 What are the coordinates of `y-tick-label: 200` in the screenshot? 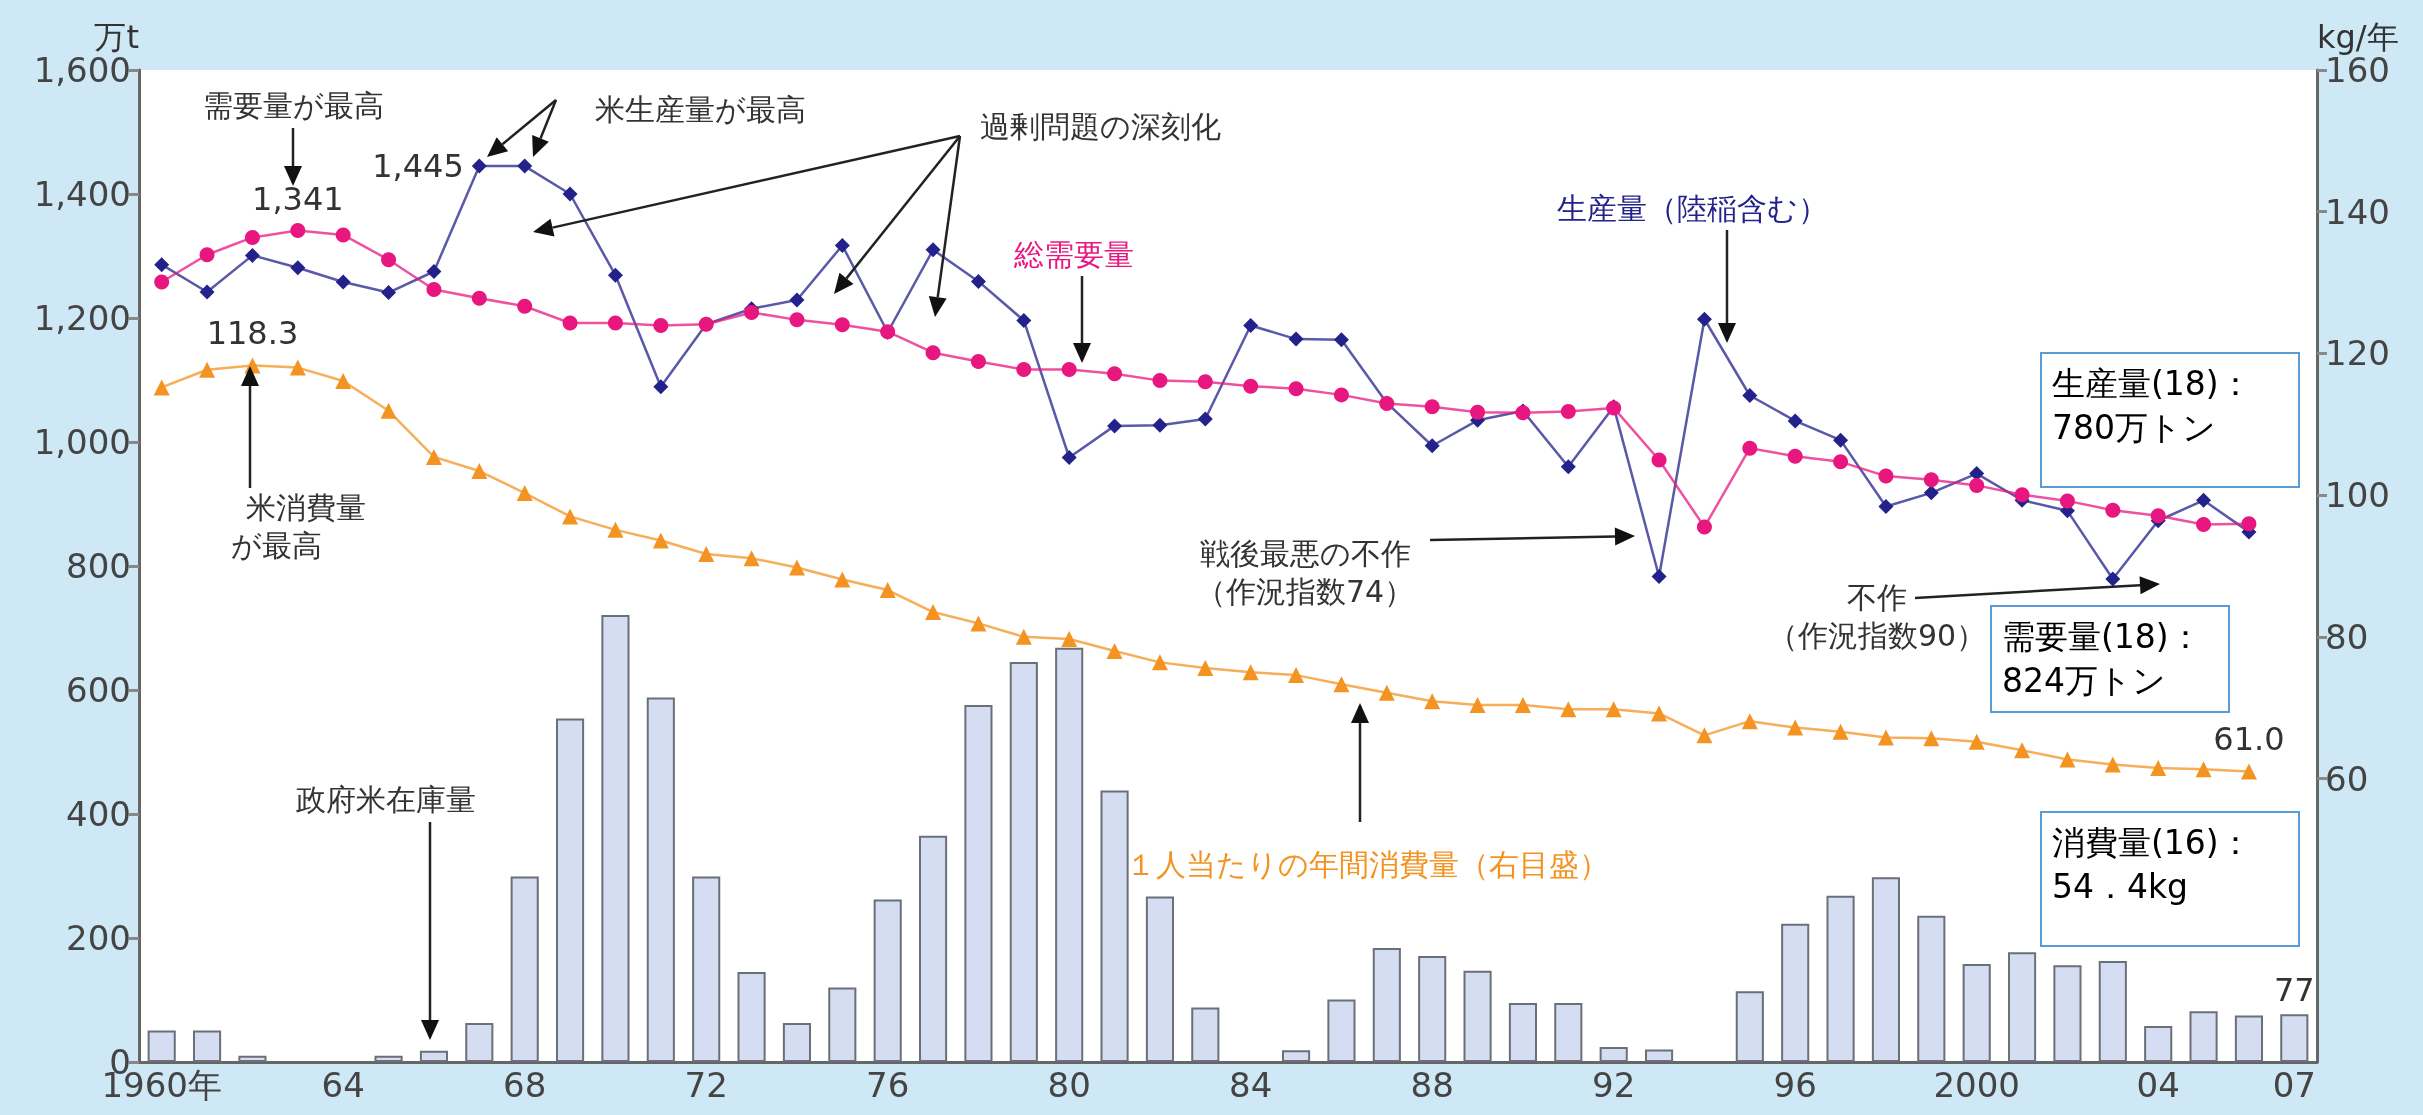 It's located at (98, 938).